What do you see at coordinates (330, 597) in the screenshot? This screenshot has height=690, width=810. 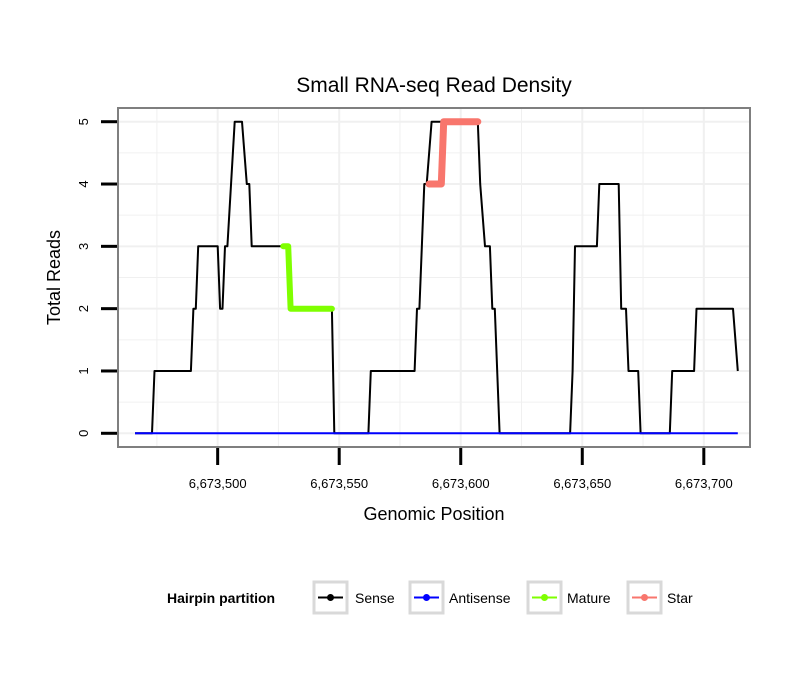 I see `legend-key-marker-sense` at bounding box center [330, 597].